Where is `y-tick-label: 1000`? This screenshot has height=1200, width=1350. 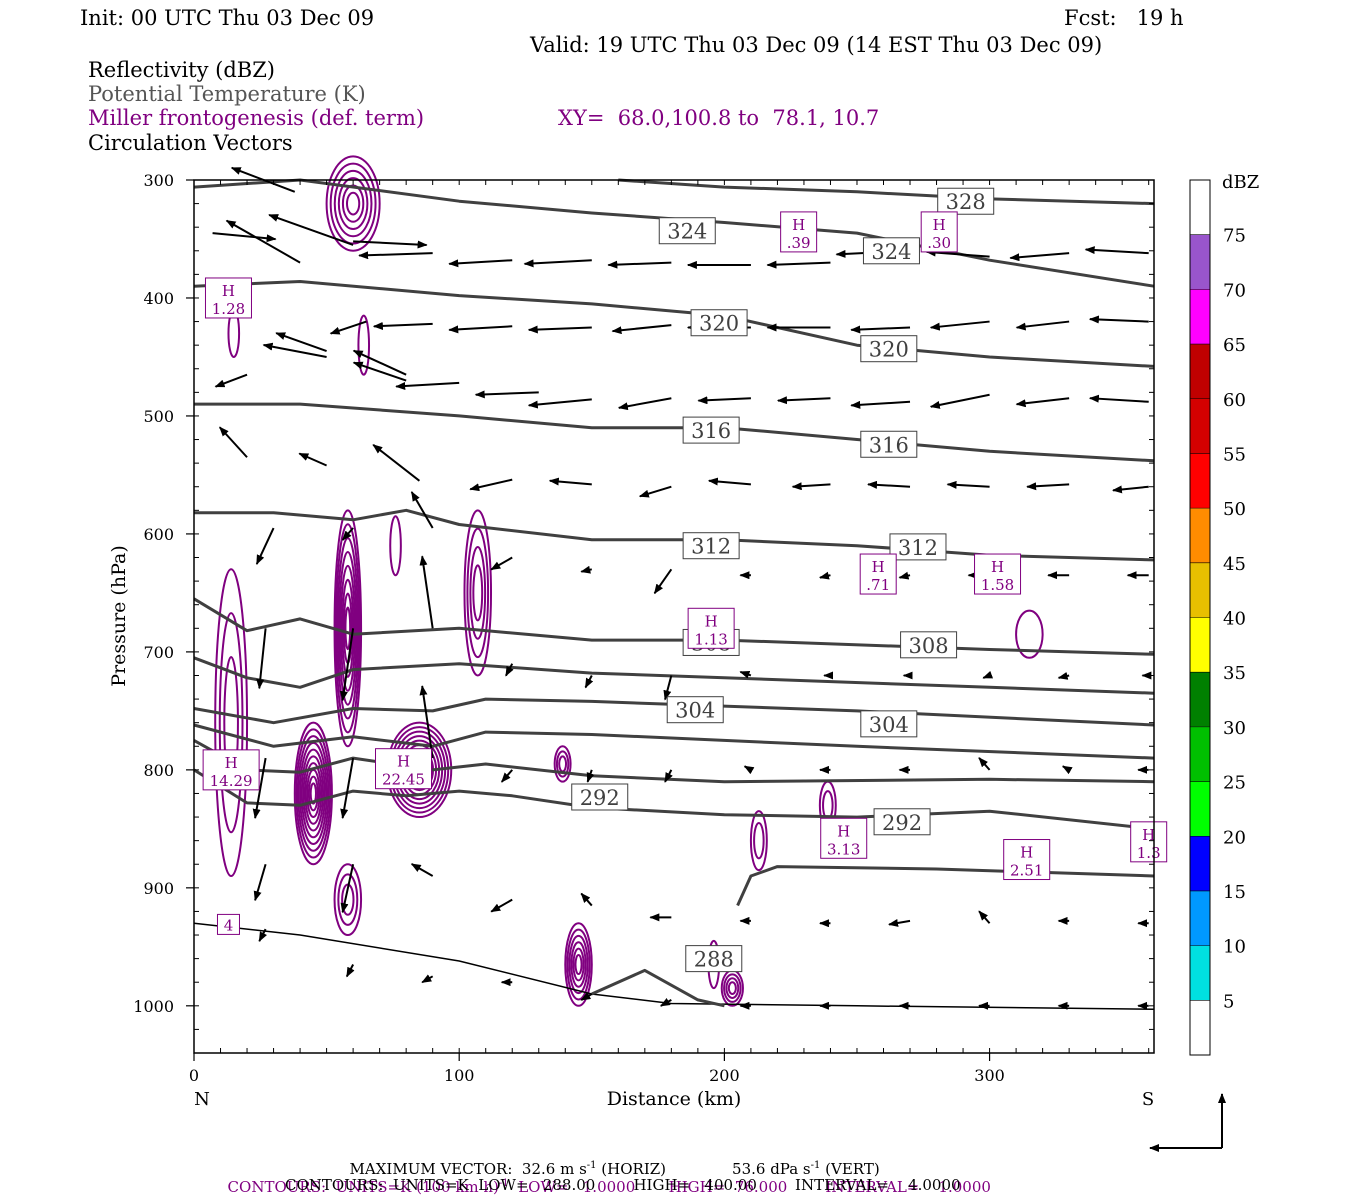 y-tick-label: 1000 is located at coordinates (153, 1006).